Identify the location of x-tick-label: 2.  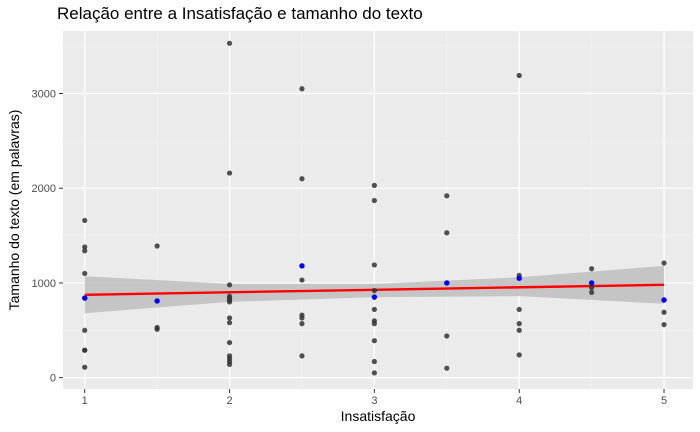
(229, 401).